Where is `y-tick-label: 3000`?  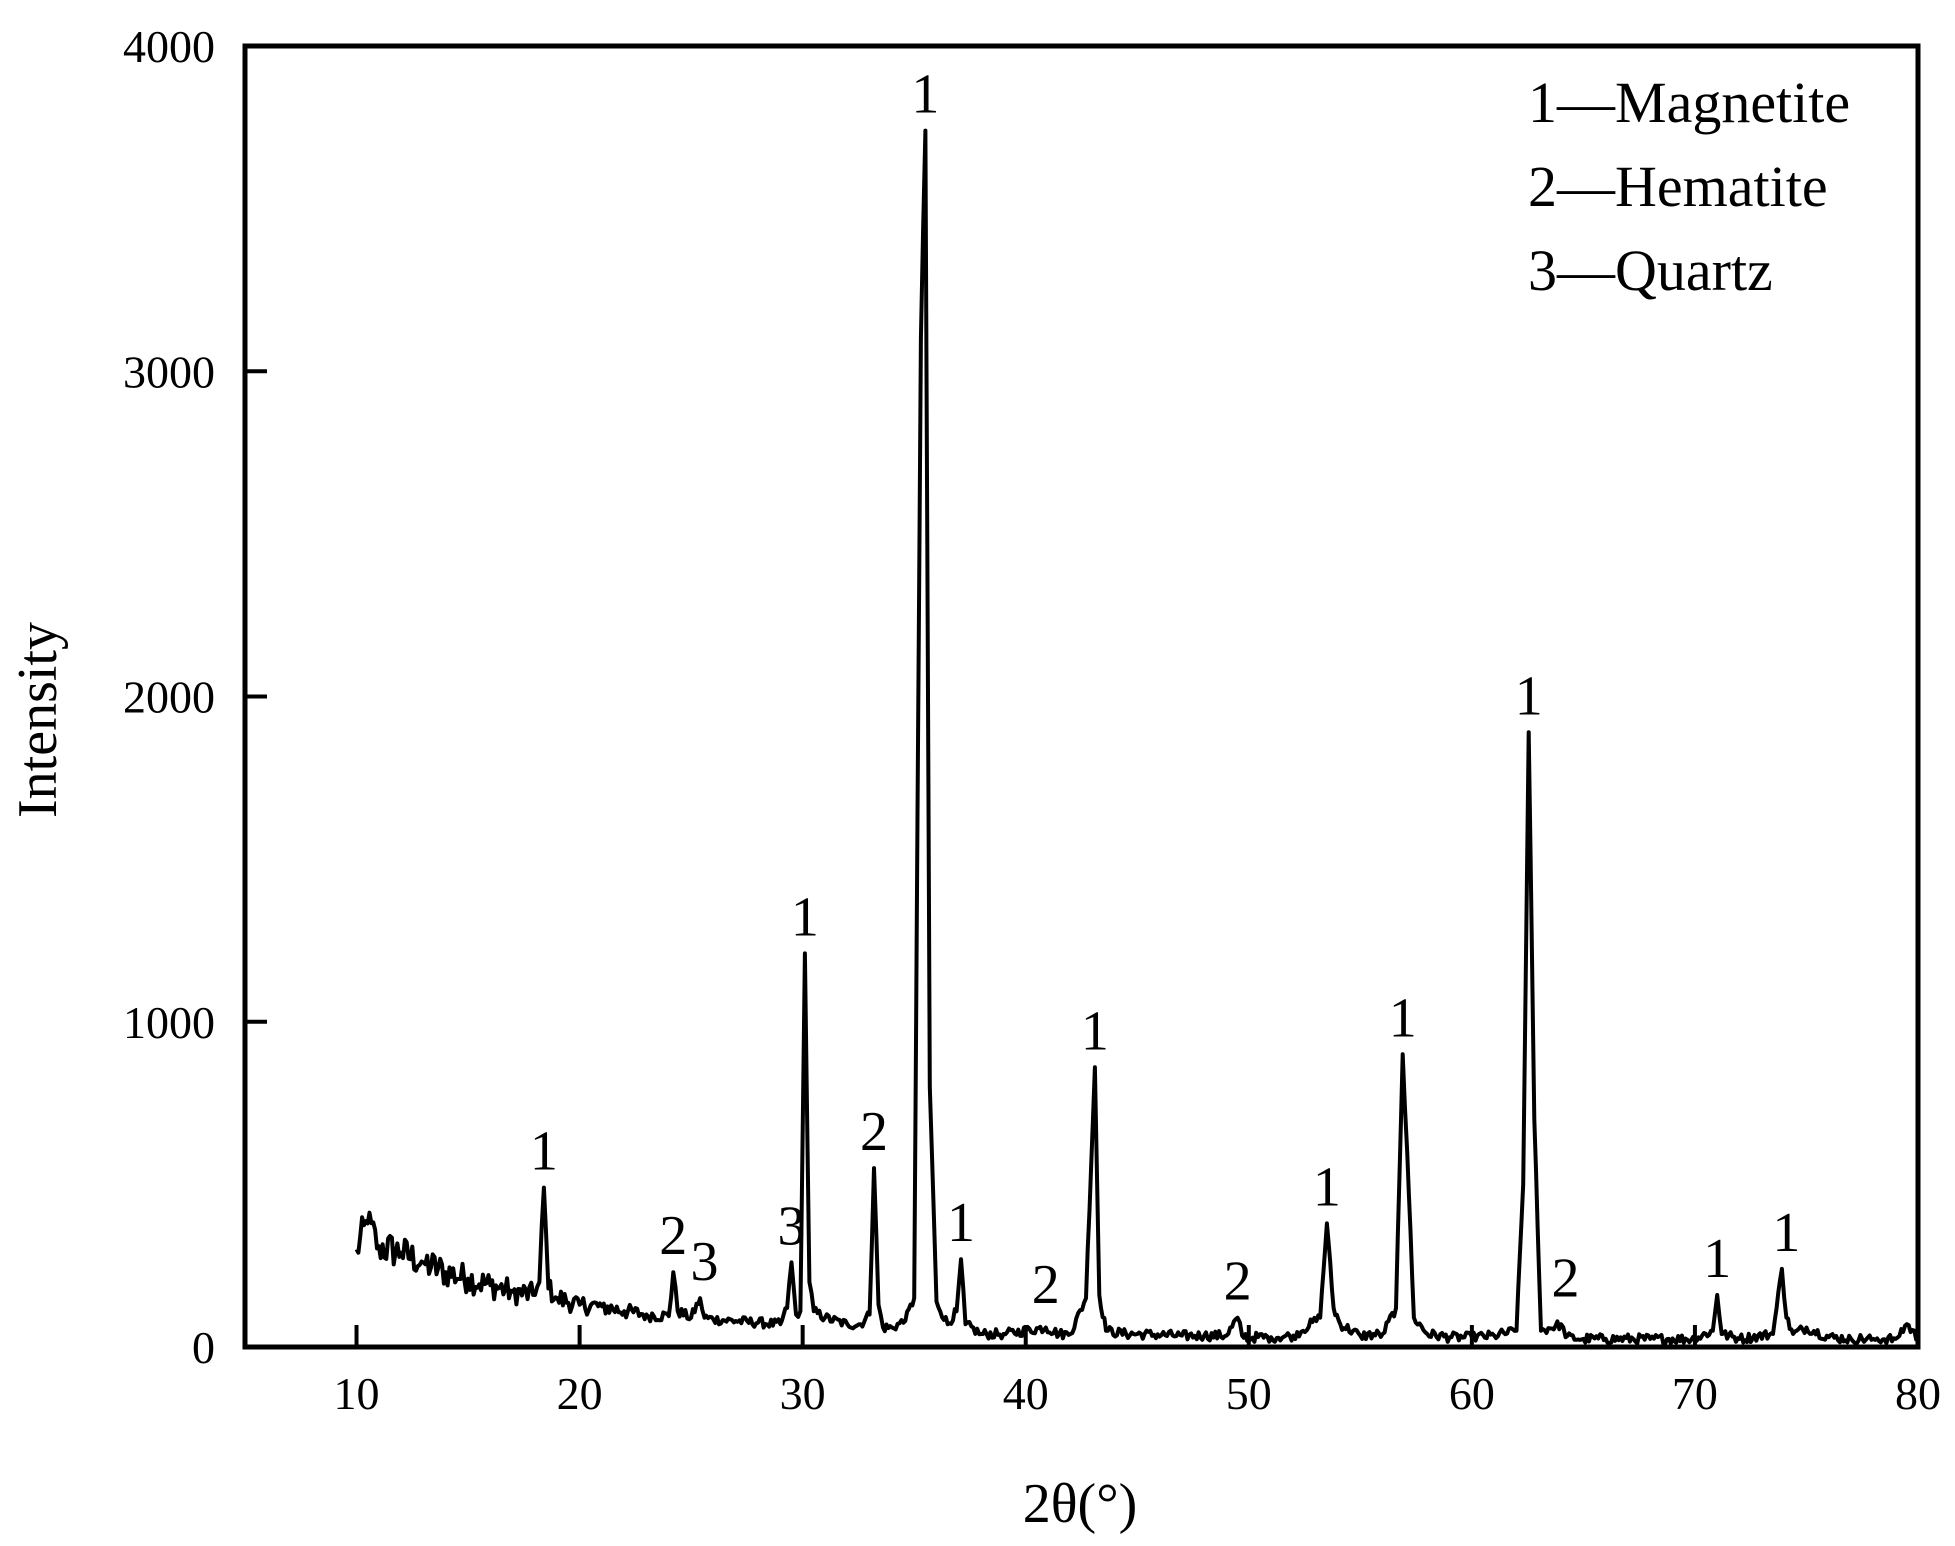 y-tick-label: 3000 is located at coordinates (169, 371).